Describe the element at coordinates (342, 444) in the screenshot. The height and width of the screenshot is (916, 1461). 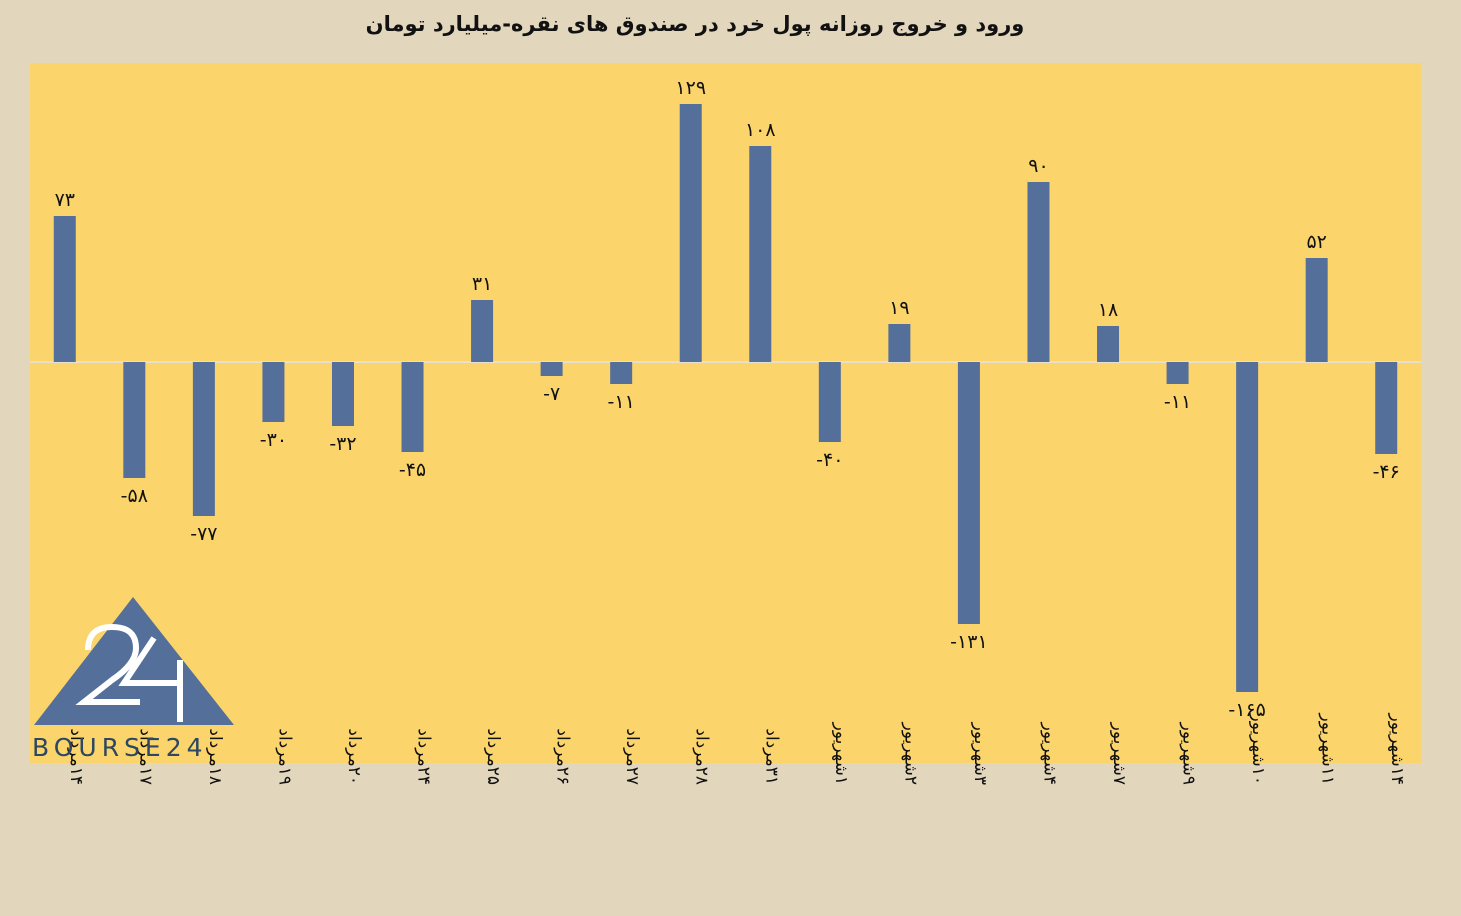
I see `data-label: -۳۲` at that location.